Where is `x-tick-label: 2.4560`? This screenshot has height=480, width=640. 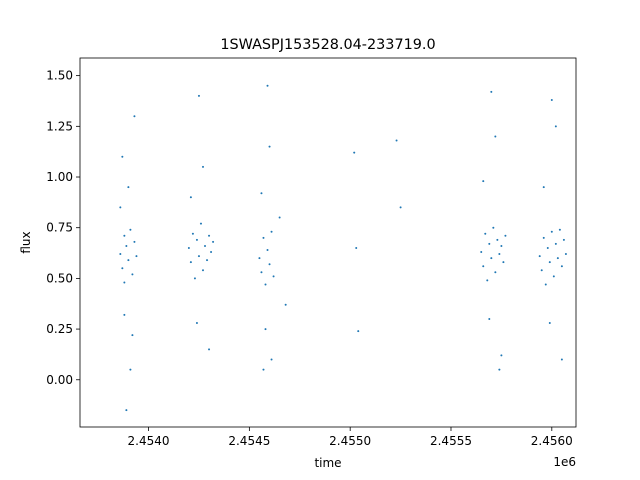 x-tick-label: 2.4560 is located at coordinates (552, 441).